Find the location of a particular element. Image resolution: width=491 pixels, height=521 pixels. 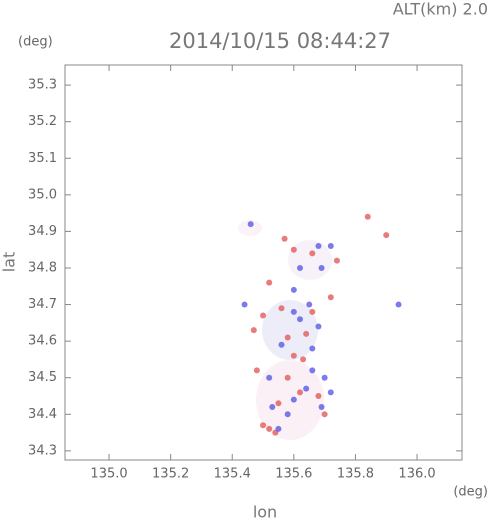

y-tick-label: 34.7 is located at coordinates (42, 304).